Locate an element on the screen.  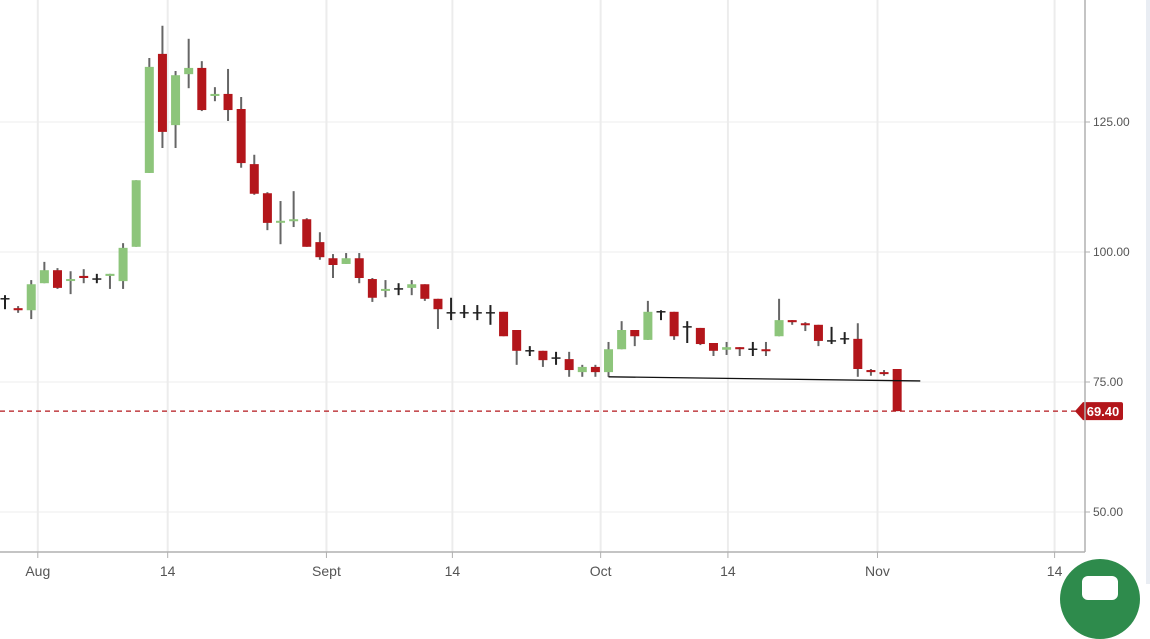
last-price-tag is located at coordinates (1099, 411).